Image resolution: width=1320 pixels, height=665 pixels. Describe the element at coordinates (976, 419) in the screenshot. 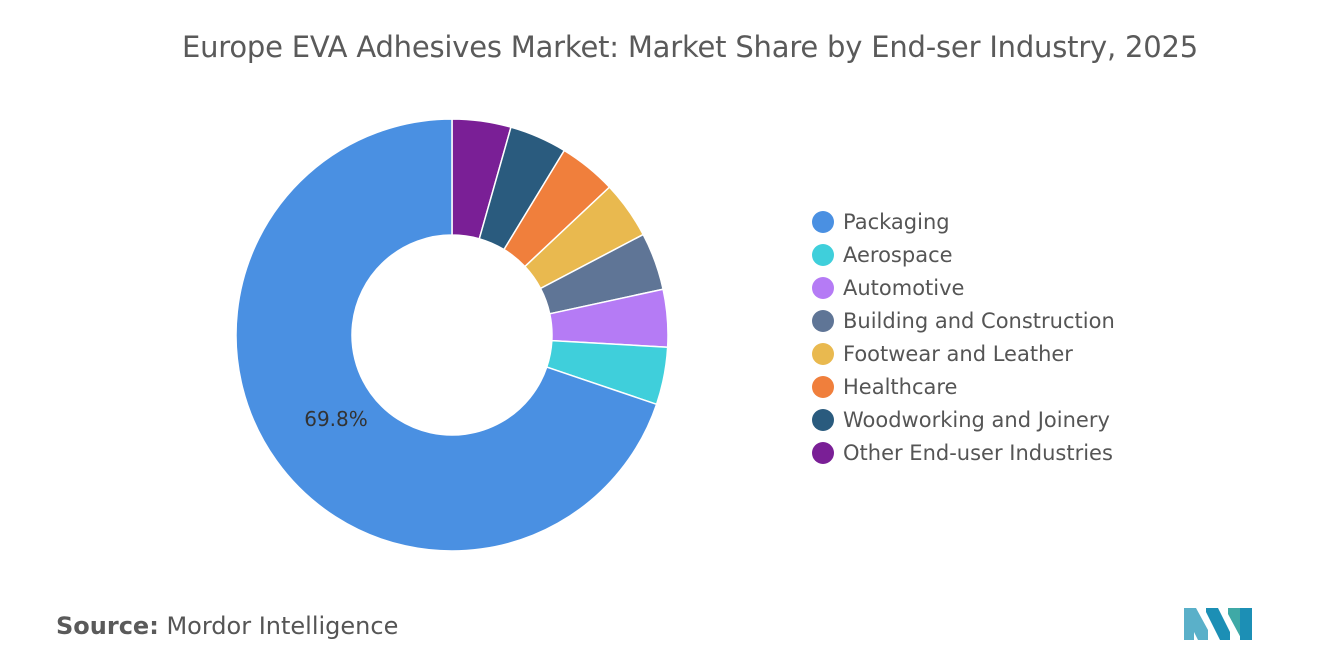

I see `legend-label: Woodworking and Joinery` at that location.